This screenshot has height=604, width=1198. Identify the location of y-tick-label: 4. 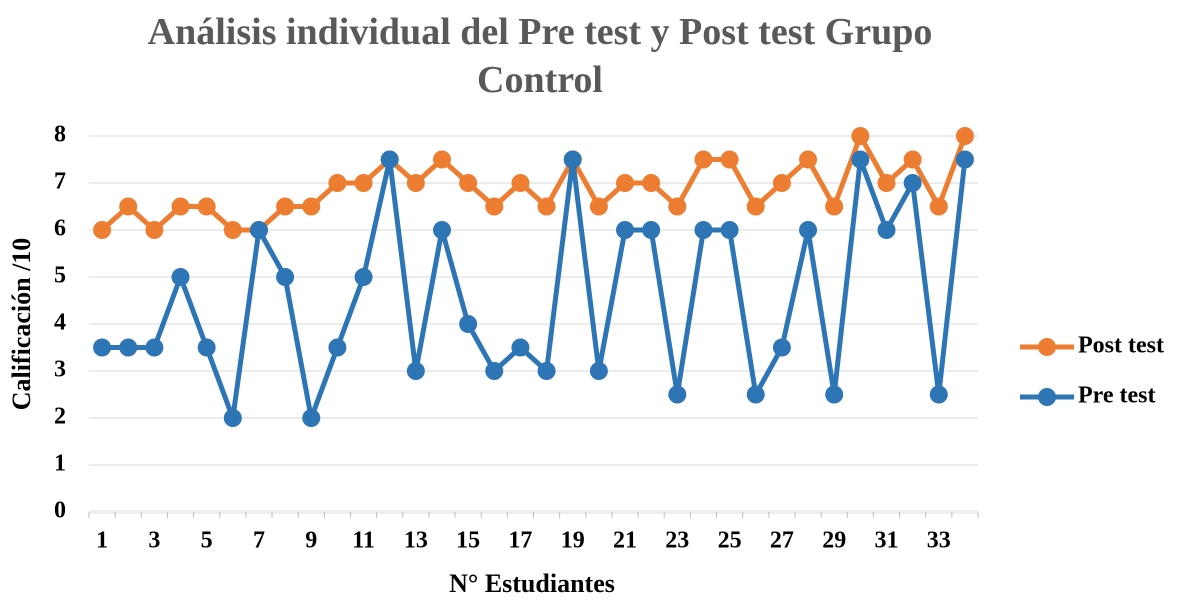
(60, 323).